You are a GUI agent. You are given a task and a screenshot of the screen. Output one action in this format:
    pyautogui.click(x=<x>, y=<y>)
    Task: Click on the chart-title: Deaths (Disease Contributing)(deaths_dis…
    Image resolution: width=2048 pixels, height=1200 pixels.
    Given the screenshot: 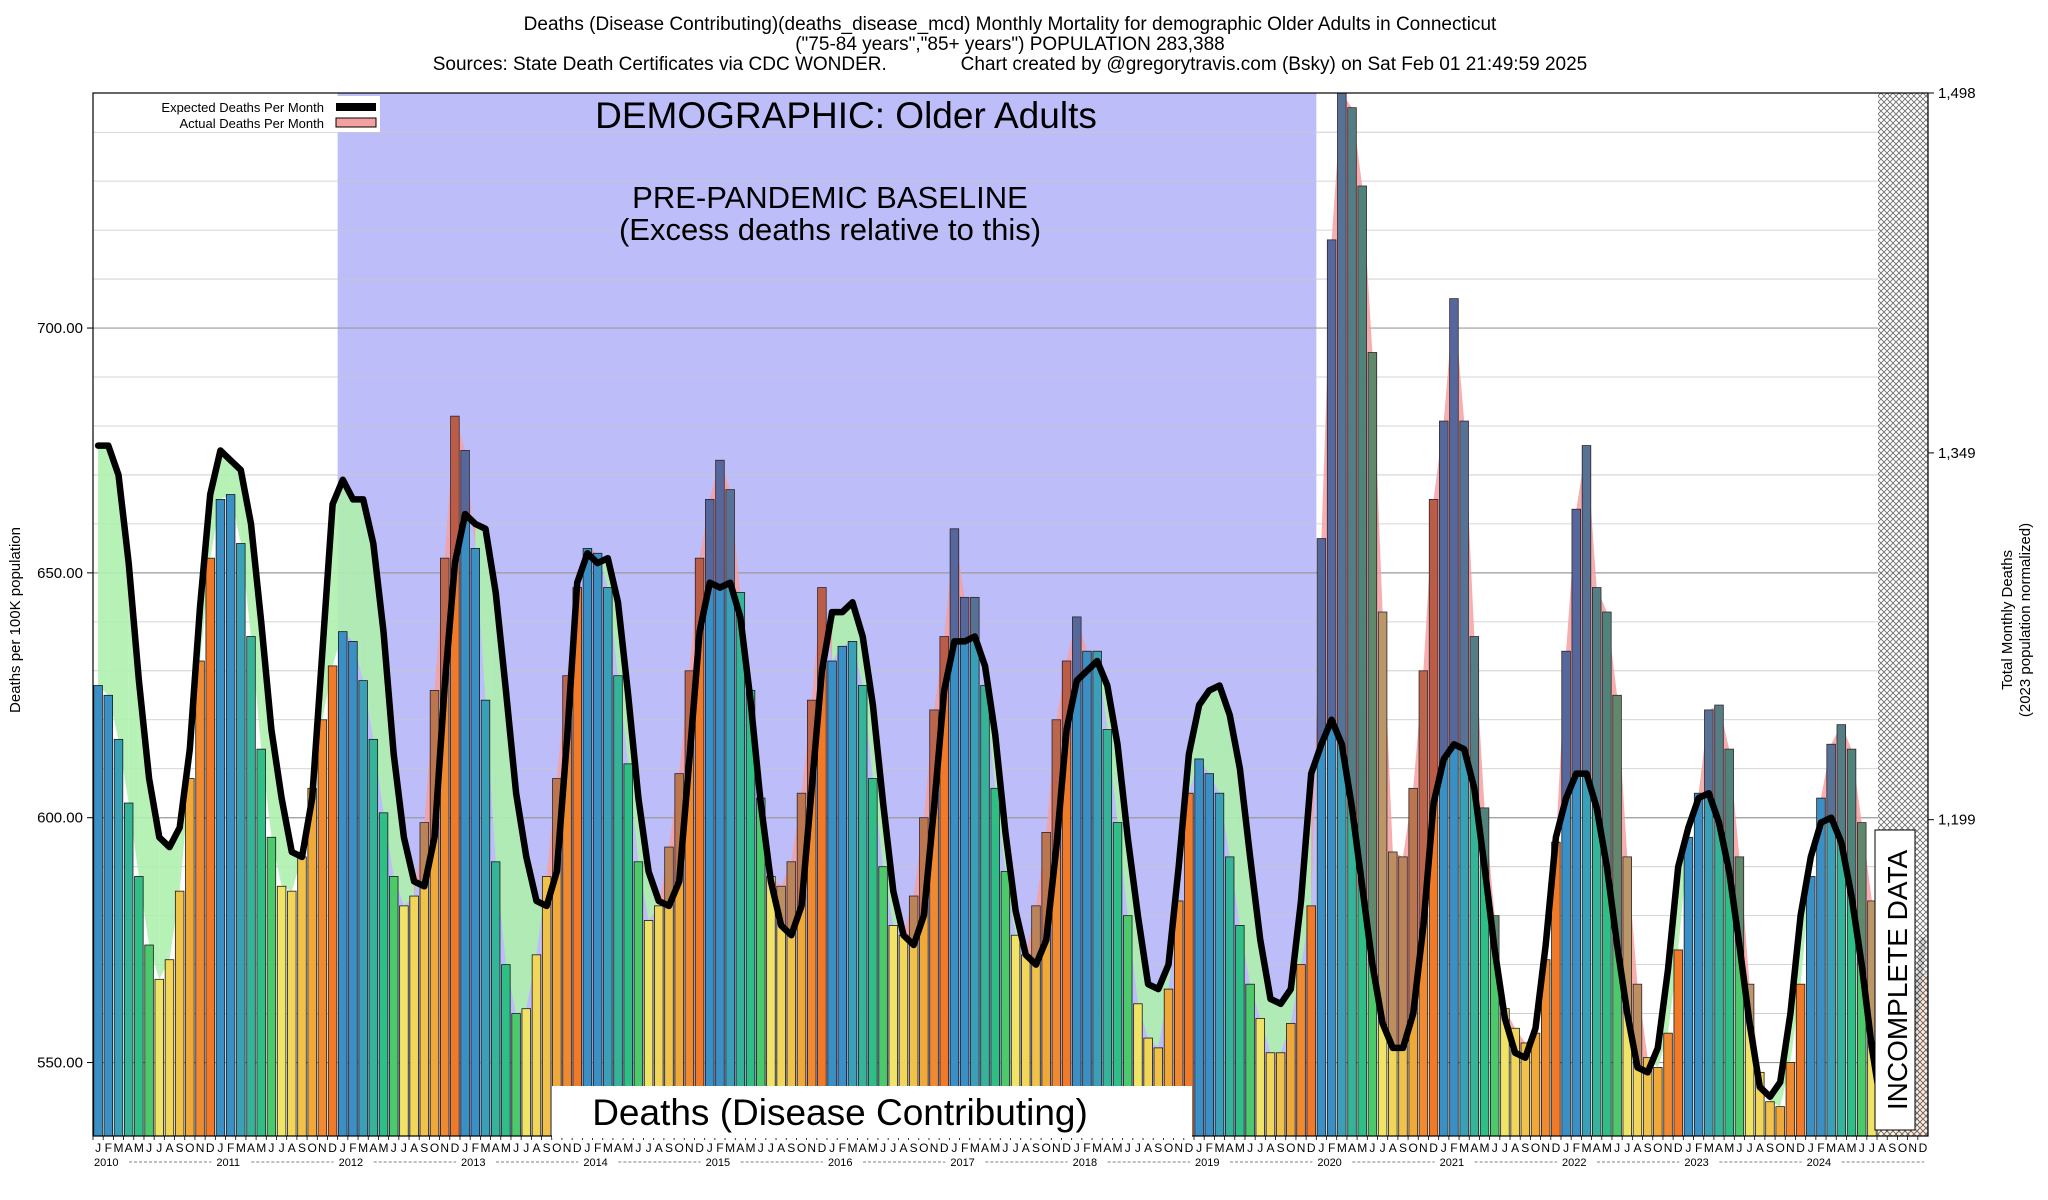 What is the action you would take?
    pyautogui.click(x=1010, y=24)
    